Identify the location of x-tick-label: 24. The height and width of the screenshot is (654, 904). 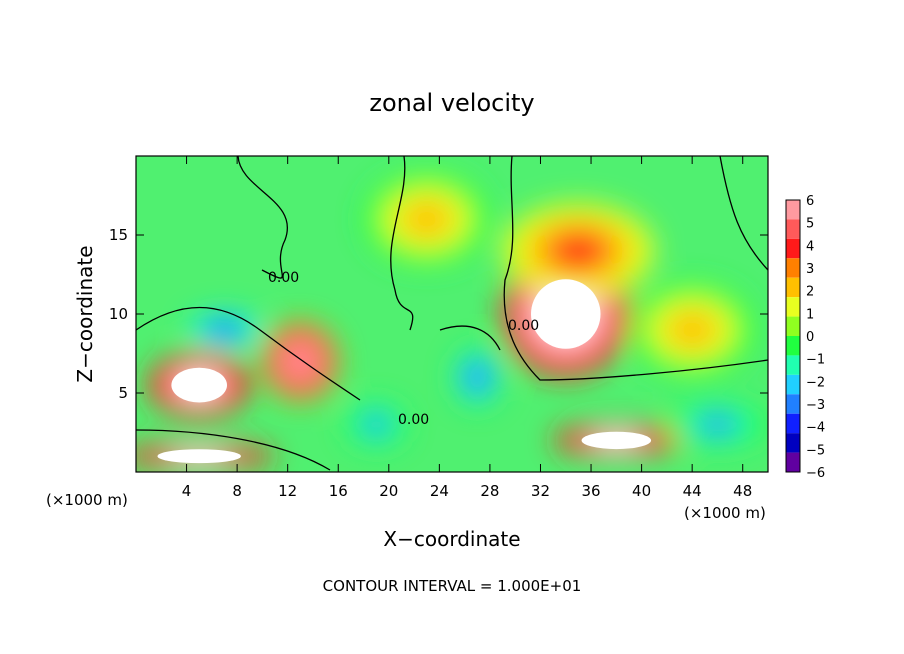
(439, 491).